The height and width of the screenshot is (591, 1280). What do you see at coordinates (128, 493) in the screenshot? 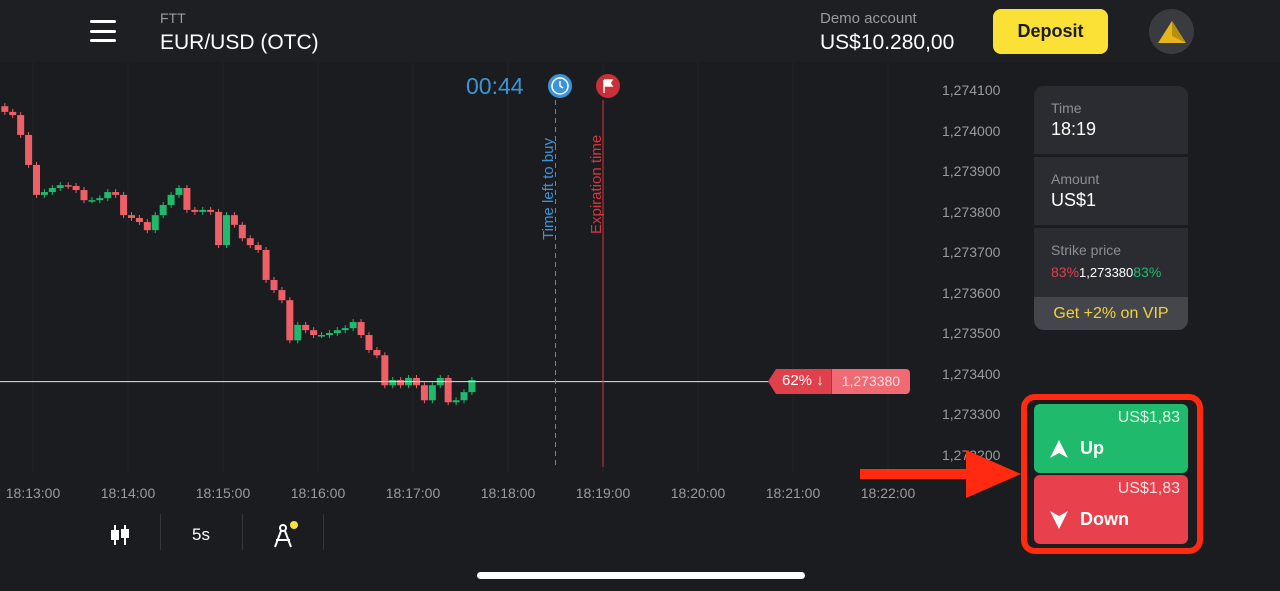
I see `x-tick-label: 18:14:00` at bounding box center [128, 493].